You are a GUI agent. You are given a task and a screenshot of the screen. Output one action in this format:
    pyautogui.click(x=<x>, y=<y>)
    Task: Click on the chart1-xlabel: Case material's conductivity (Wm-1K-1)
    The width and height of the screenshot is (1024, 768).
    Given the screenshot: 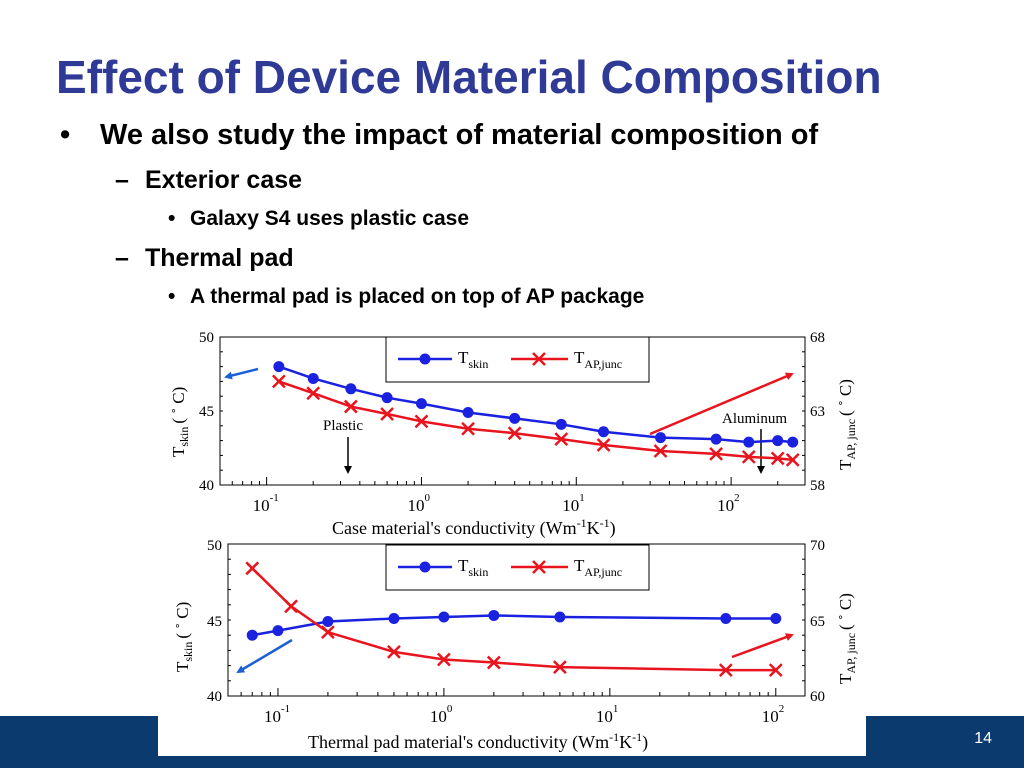 What is the action you would take?
    pyautogui.click(x=474, y=527)
    